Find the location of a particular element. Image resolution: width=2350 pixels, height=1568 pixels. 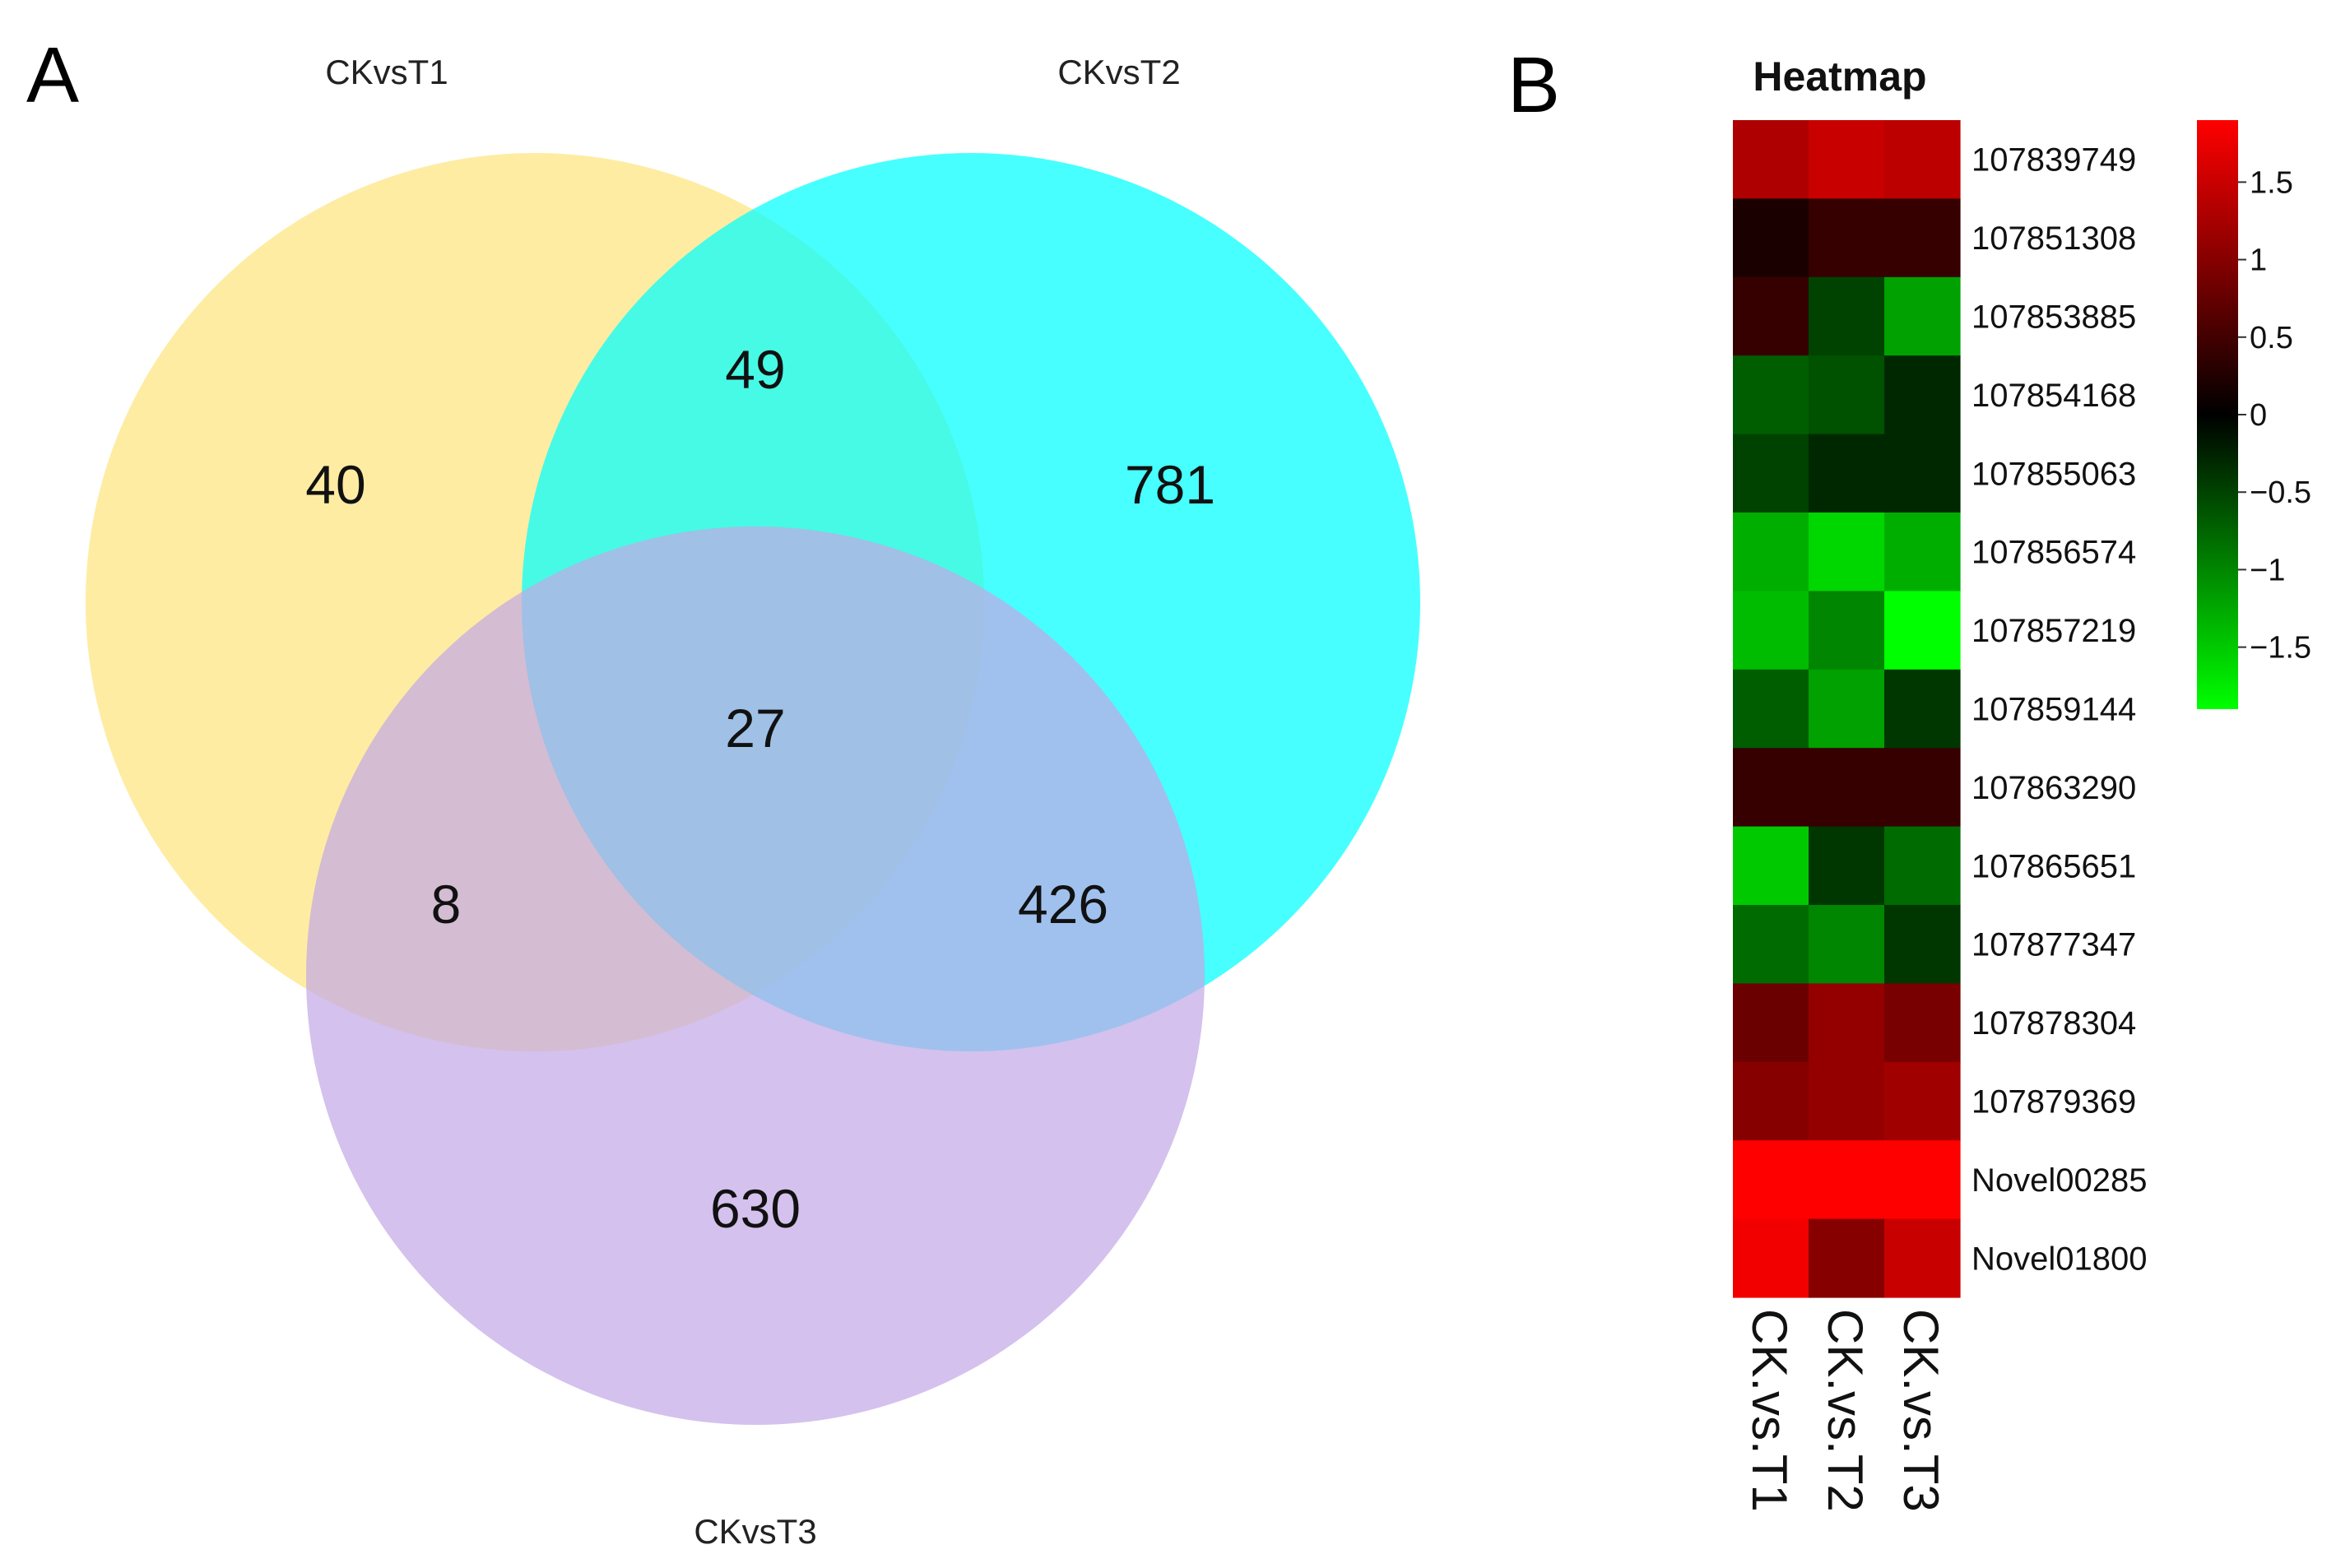

heatmap-cell-107879369-ck-vs-t2 is located at coordinates (1847, 1101).